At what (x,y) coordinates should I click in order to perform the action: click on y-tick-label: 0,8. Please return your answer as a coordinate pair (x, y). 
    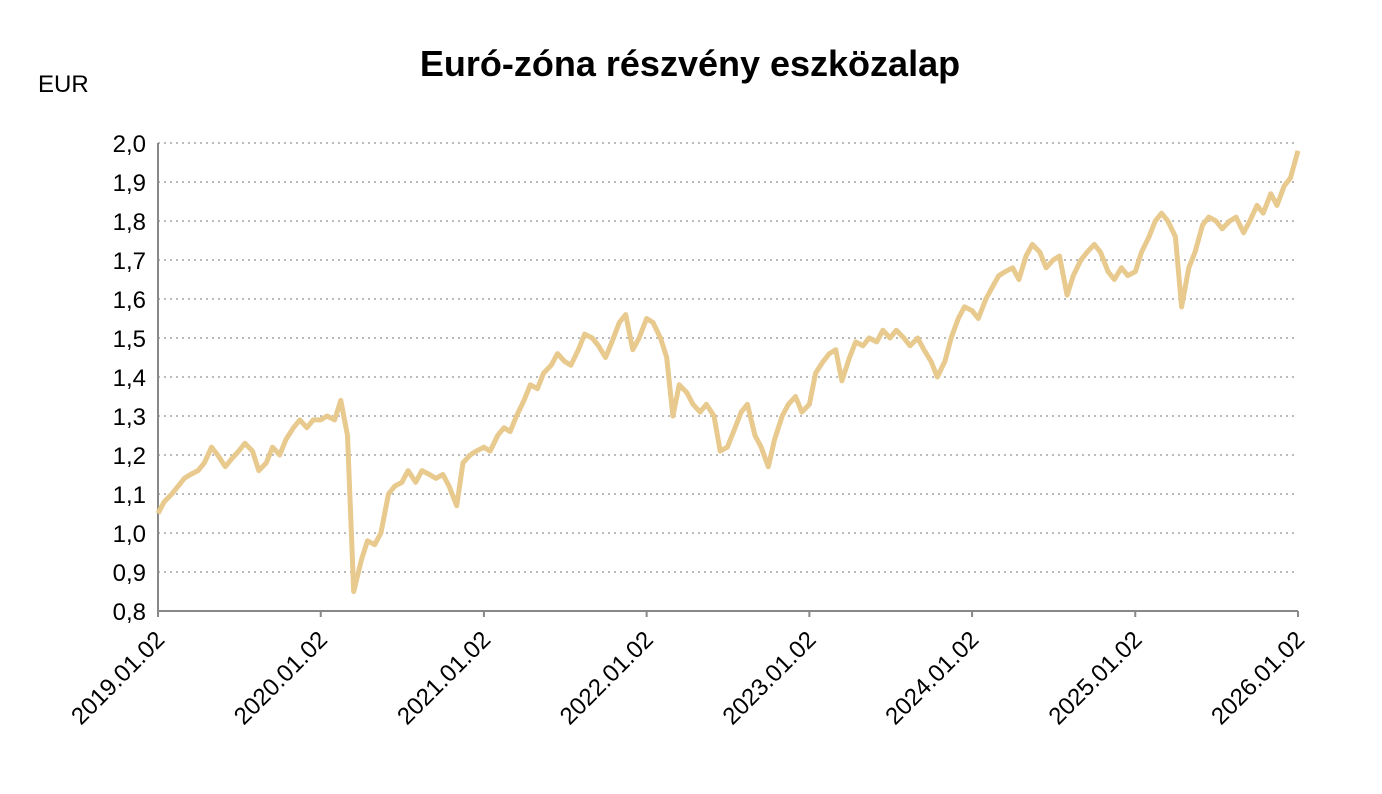
    Looking at the image, I should click on (129, 612).